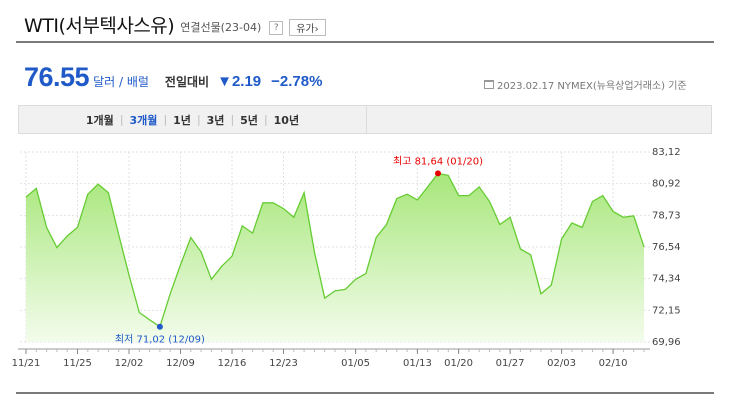 This screenshot has height=410, width=730. I want to click on reference-info: 2023.02.17 NYMEX(뉴욕상업거래소) 기준, so click(585, 84).